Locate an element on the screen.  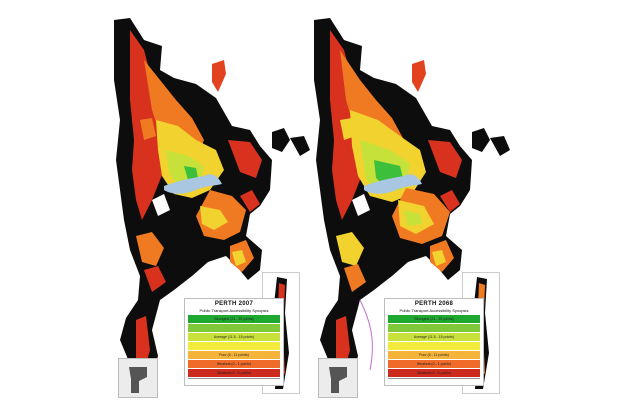
access-zone-green is located at coordinates (191, 173).